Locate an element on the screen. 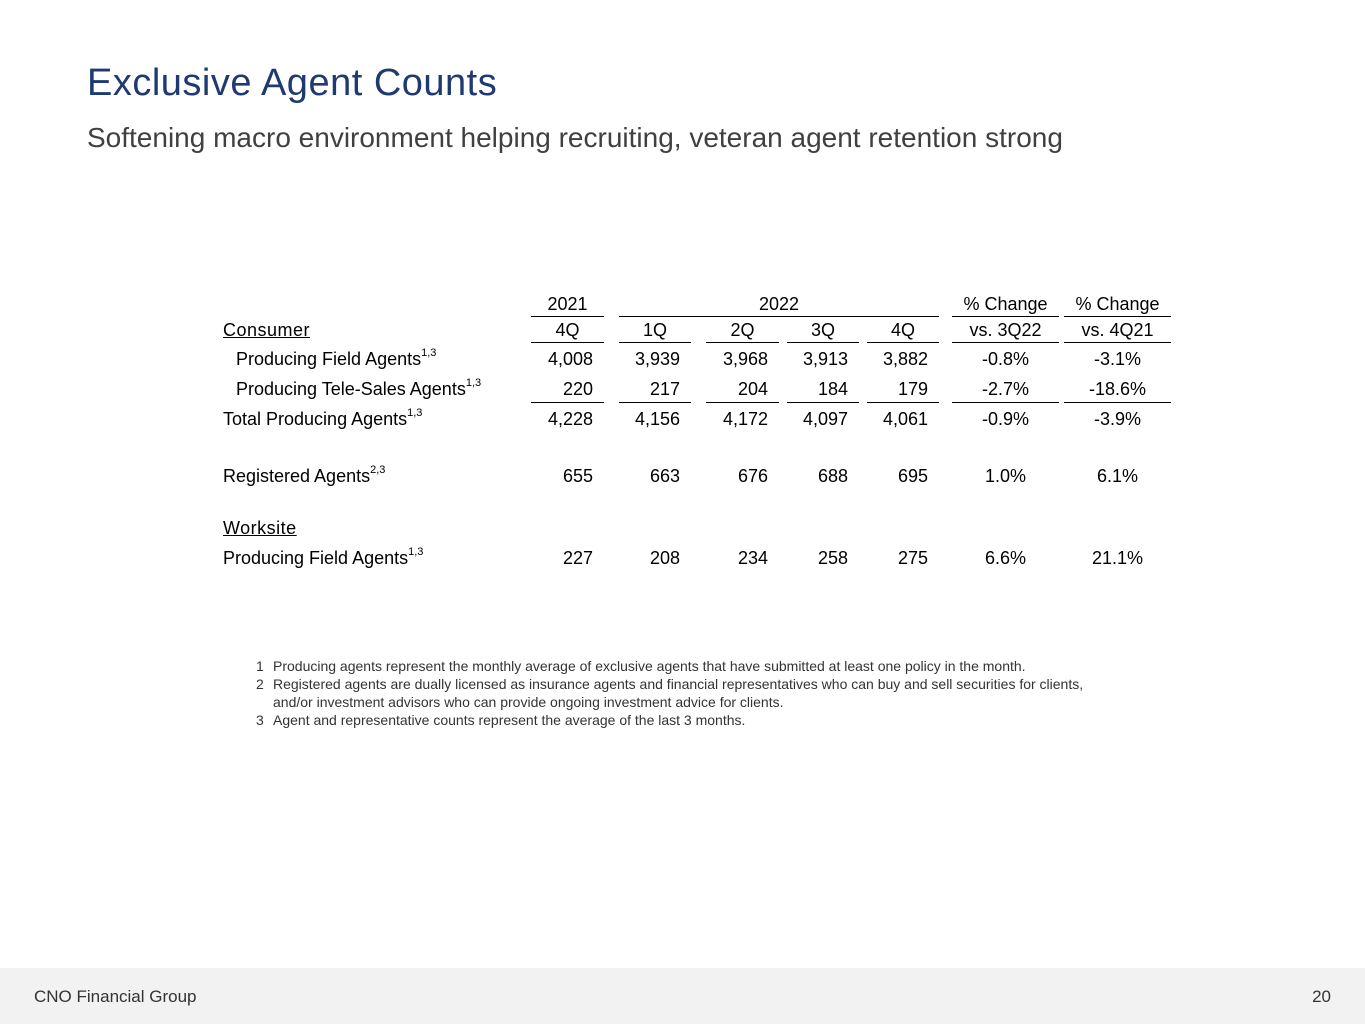 The height and width of the screenshot is (1024, 1365). column-header: 3Q is located at coordinates (822, 330).